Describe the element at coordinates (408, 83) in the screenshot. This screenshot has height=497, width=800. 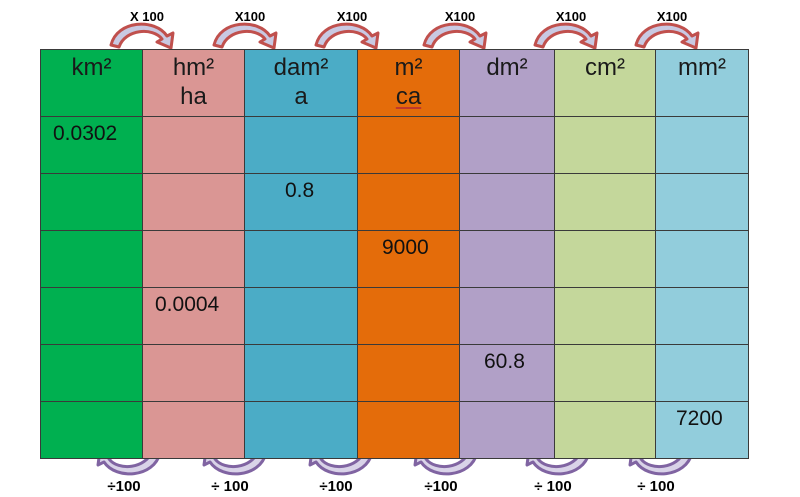
I see `unit-header-m2: m² ca` at that location.